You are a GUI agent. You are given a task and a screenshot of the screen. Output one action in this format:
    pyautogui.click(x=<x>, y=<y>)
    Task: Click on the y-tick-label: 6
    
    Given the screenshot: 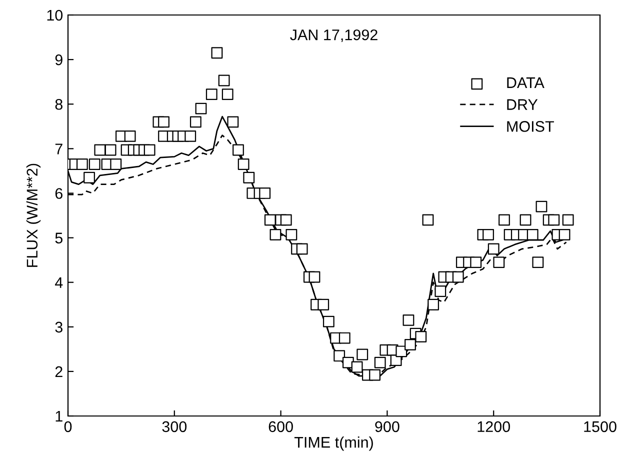 What is the action you would take?
    pyautogui.click(x=58, y=193)
    